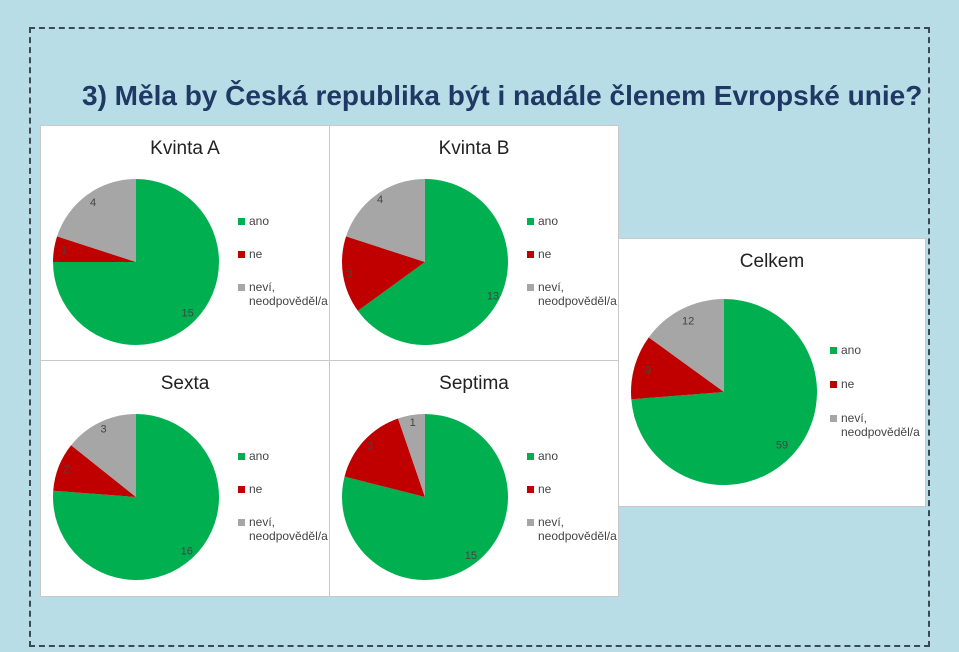 The width and height of the screenshot is (959, 652). What do you see at coordinates (185, 148) in the screenshot?
I see `chart-title: Kvinta A` at bounding box center [185, 148].